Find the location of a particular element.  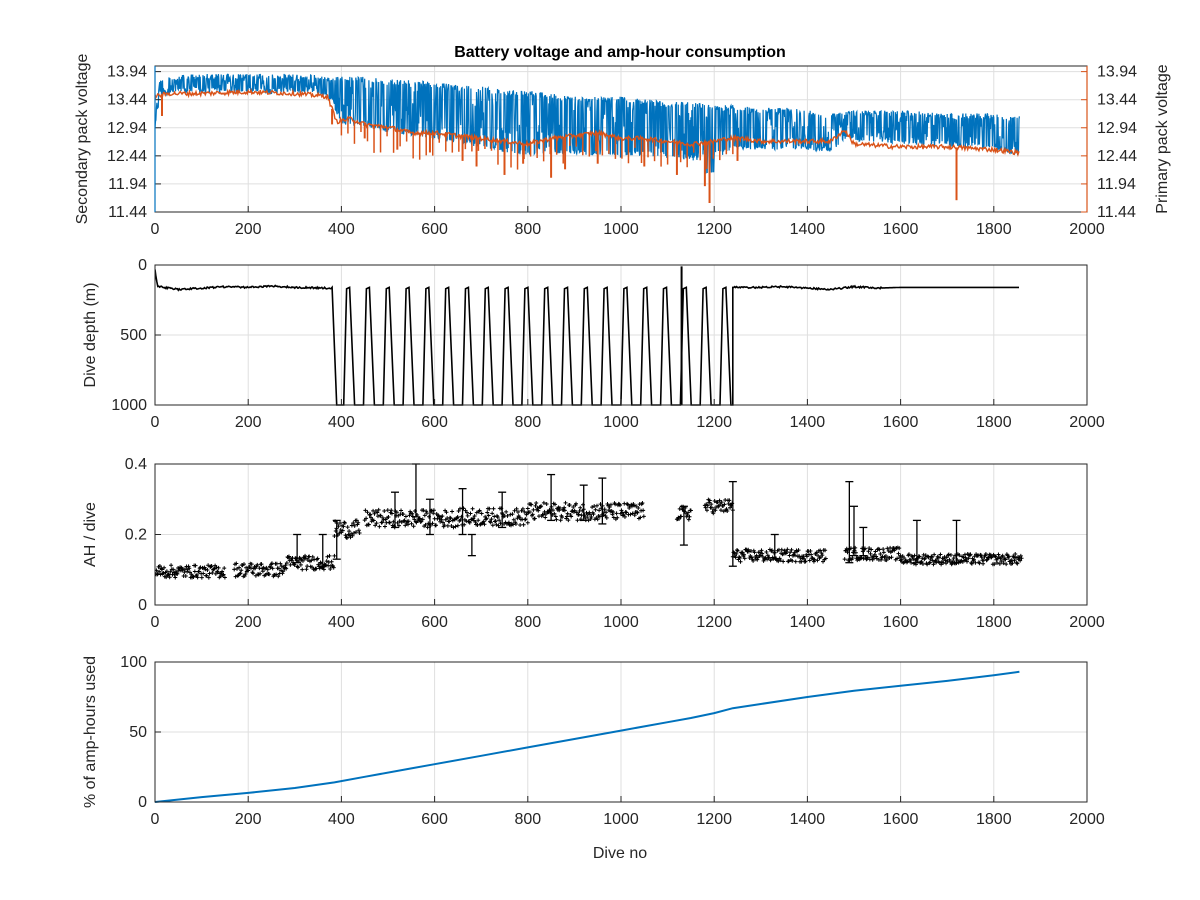

x-tick-label: 1600 is located at coordinates (901, 622).